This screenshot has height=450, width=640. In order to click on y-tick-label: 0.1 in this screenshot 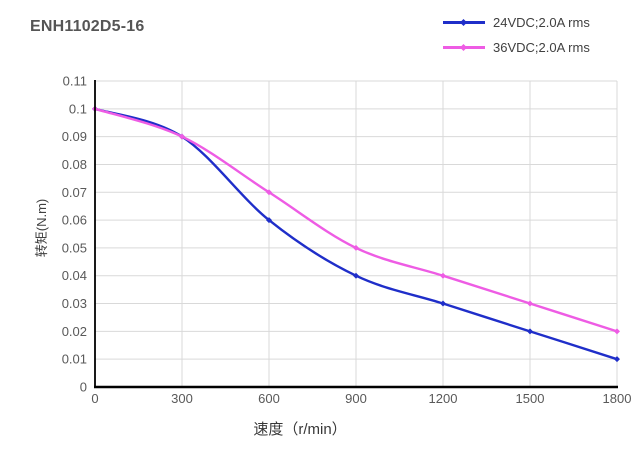, I will do `click(78, 108)`.